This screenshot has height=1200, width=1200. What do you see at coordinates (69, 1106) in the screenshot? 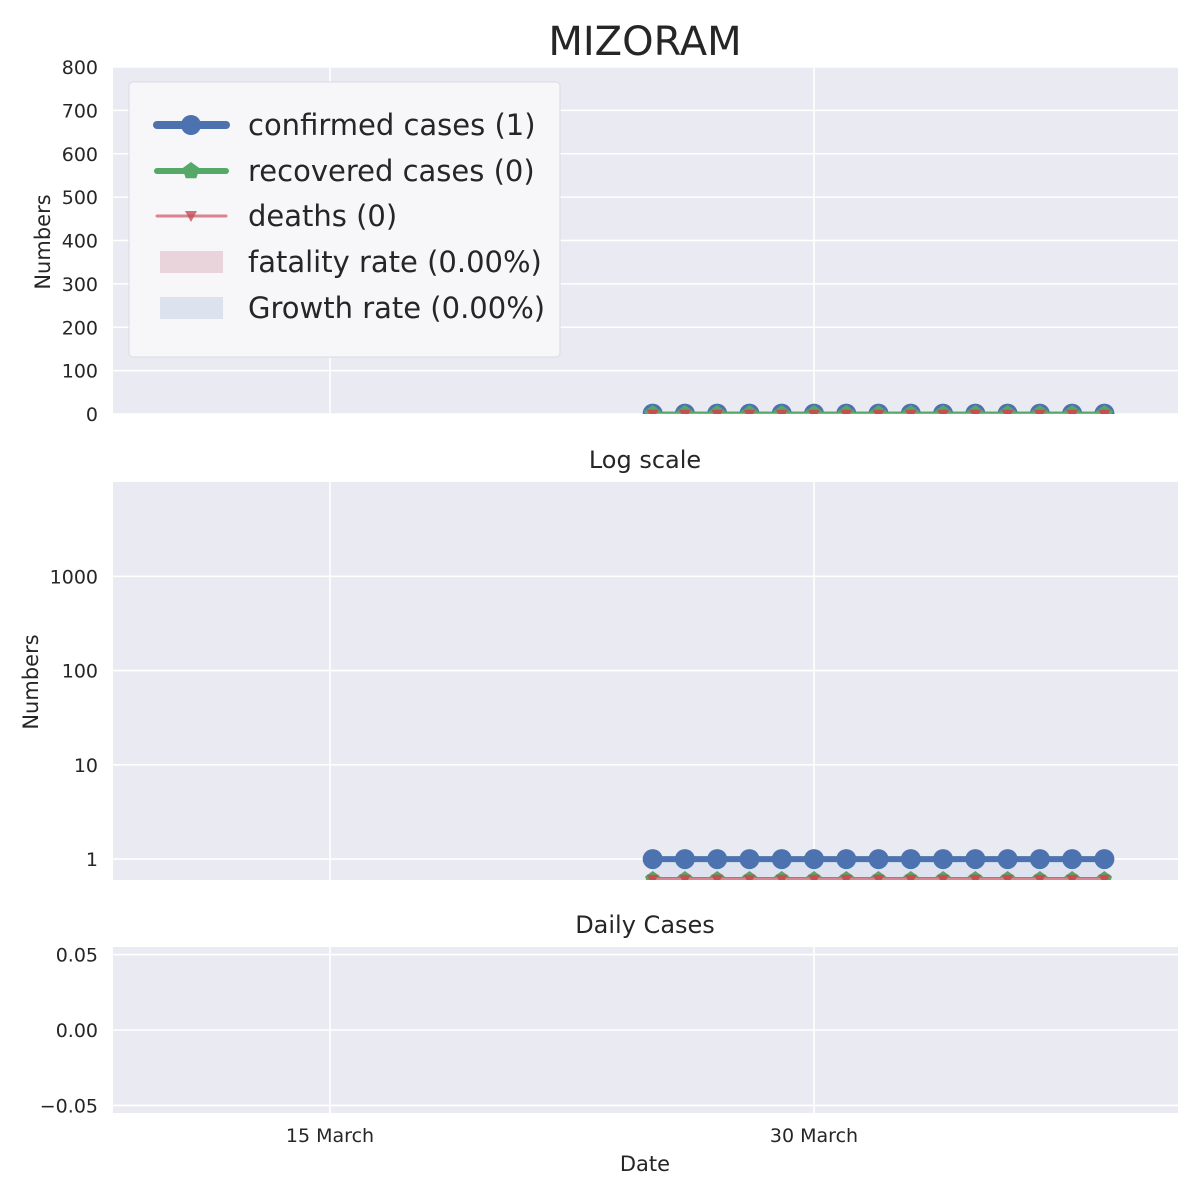
I see `y-tick-label: −0.05` at bounding box center [69, 1106].